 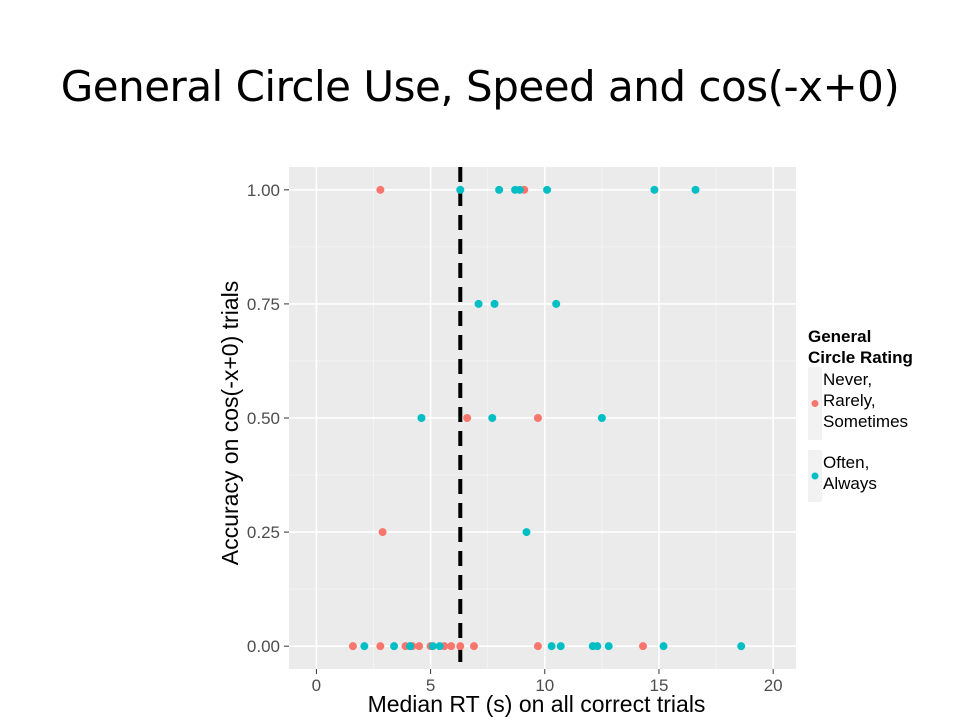 What do you see at coordinates (537, 704) in the screenshot?
I see `x-axis-title: Median RT (s) on all correct trials` at bounding box center [537, 704].